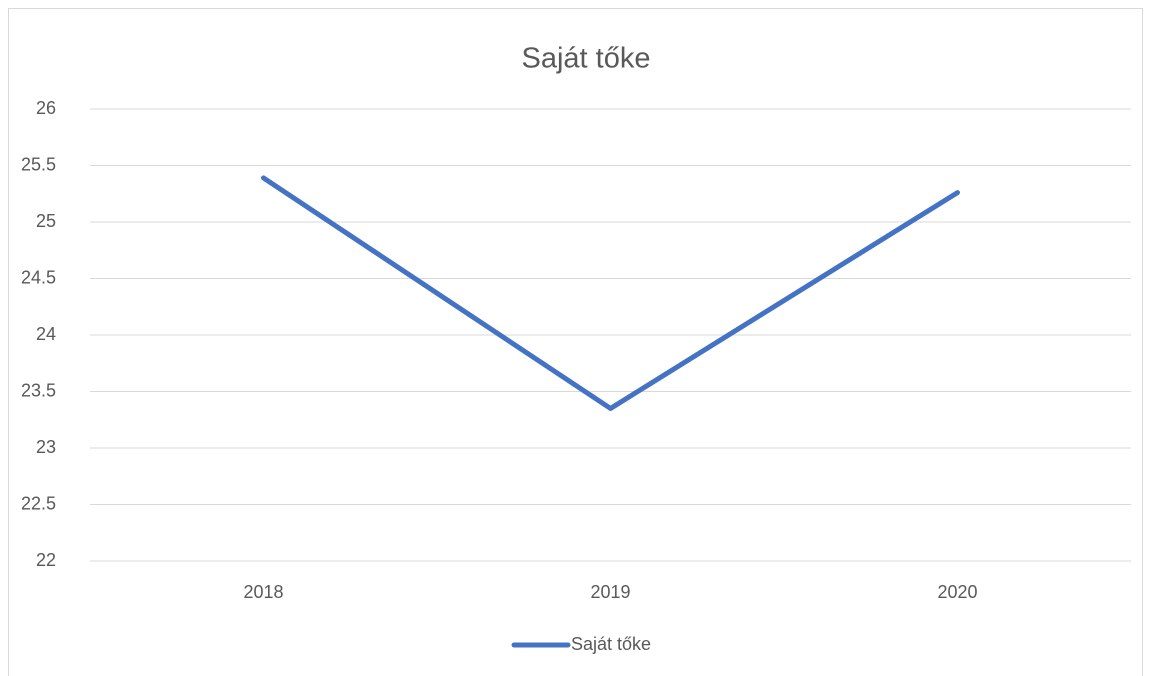 The image size is (1151, 676). Describe the element at coordinates (38, 277) in the screenshot. I see `y-tick-label: 24.5` at that location.